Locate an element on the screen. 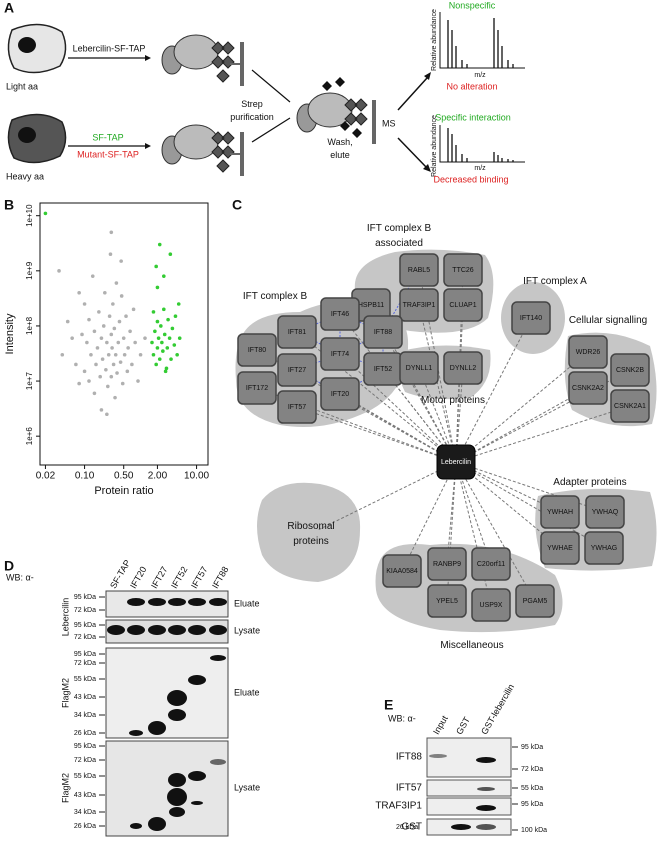  node-label: CLUAP1 is located at coordinates (462, 305).